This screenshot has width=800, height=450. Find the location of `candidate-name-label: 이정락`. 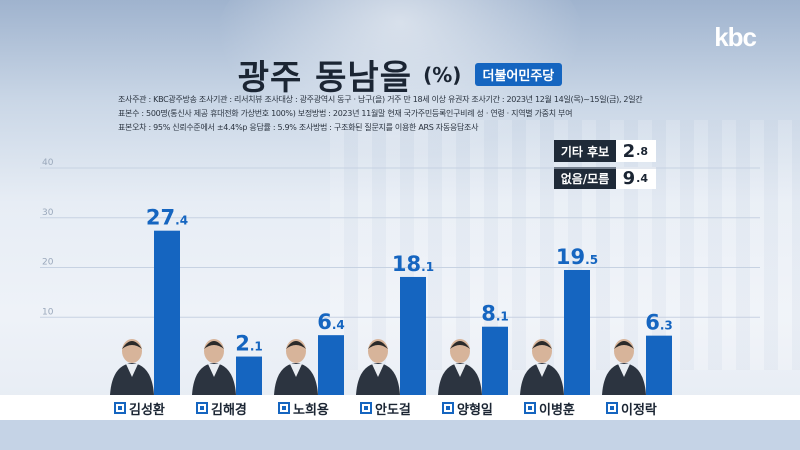

candidate-name-label: 이정락 is located at coordinates (631, 408).